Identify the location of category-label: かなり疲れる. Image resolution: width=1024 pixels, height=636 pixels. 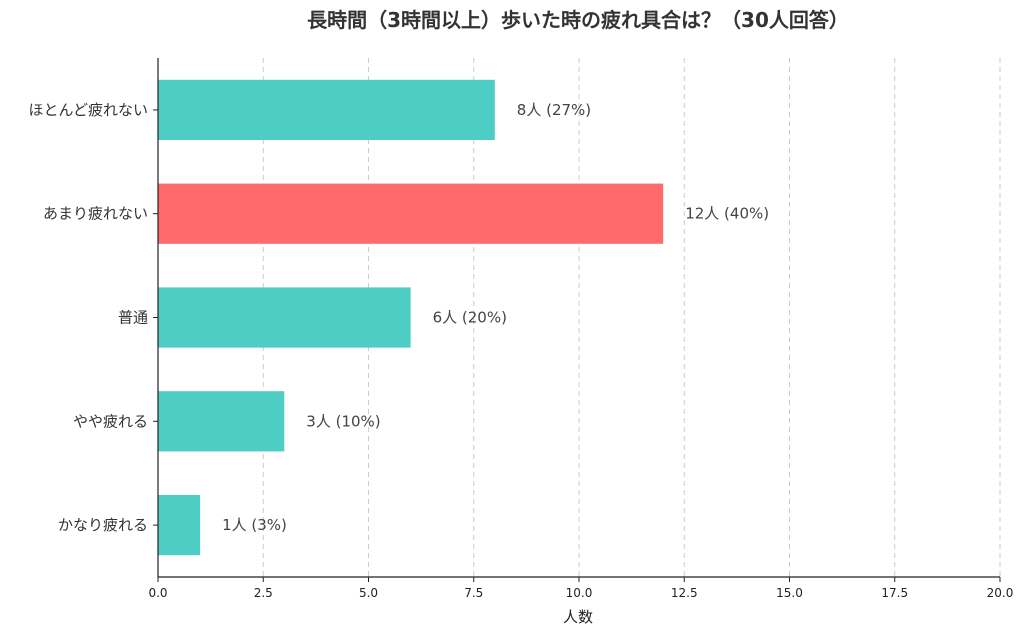
(103, 525).